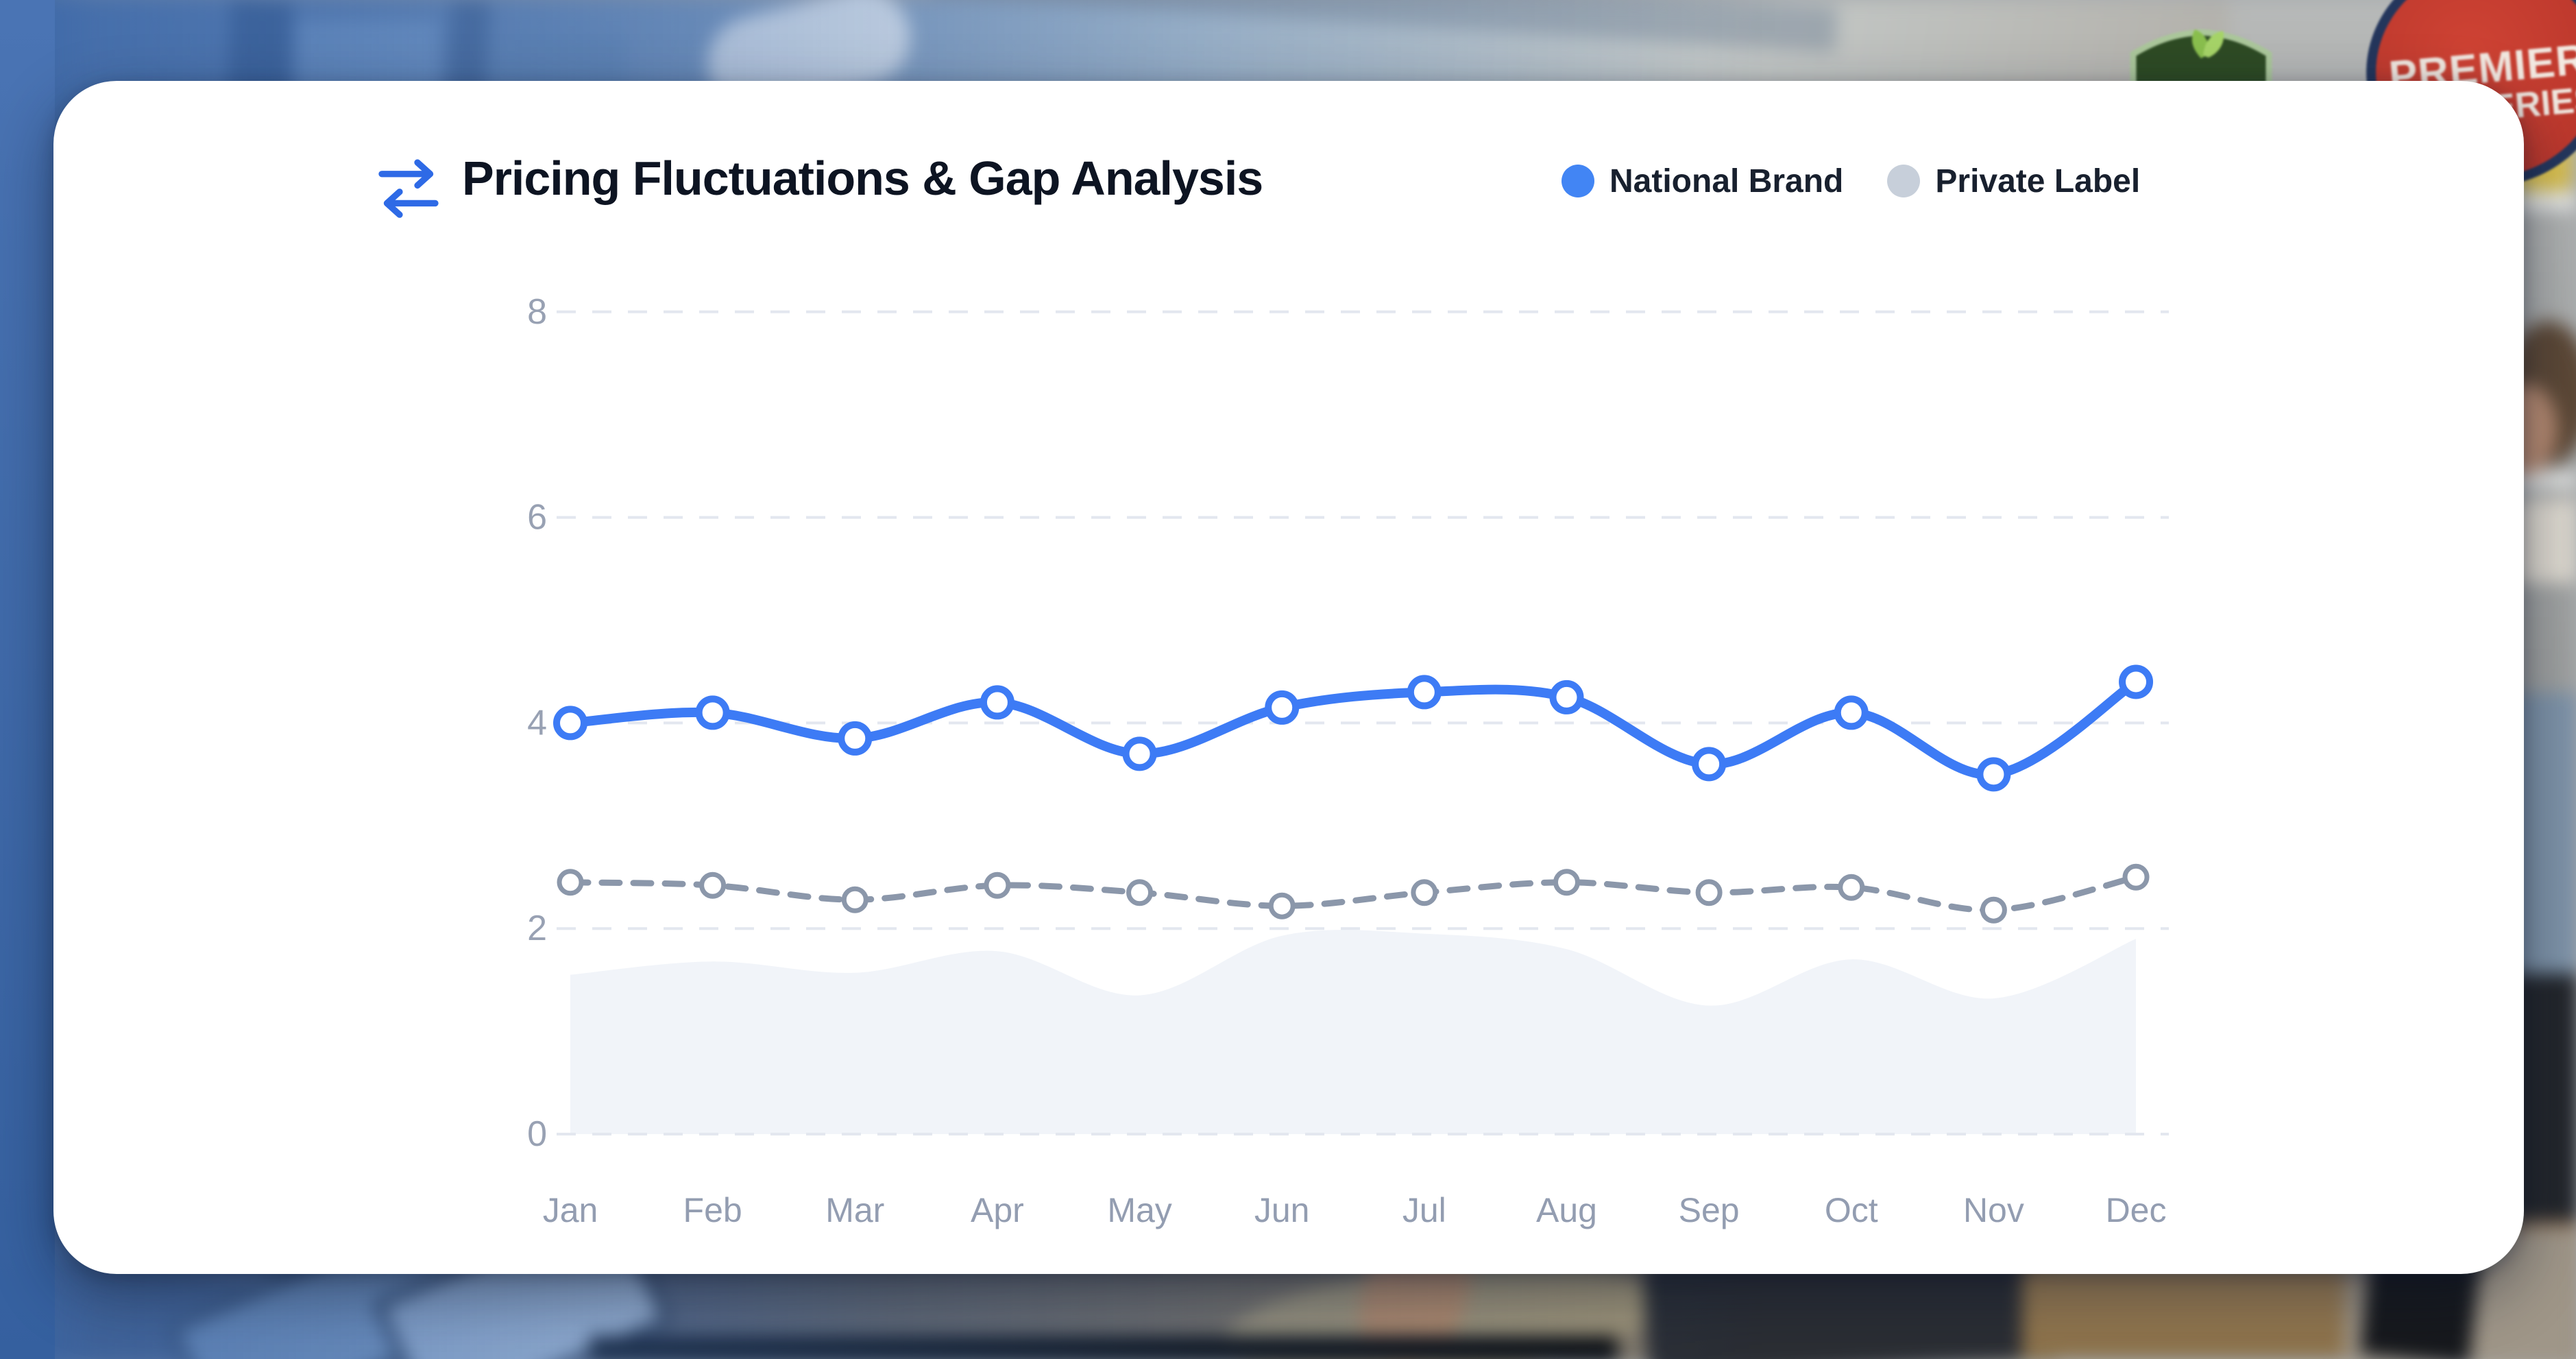 The image size is (2576, 1359). Describe the element at coordinates (712, 712) in the screenshot. I see `national-brand-point-Feb` at that location.